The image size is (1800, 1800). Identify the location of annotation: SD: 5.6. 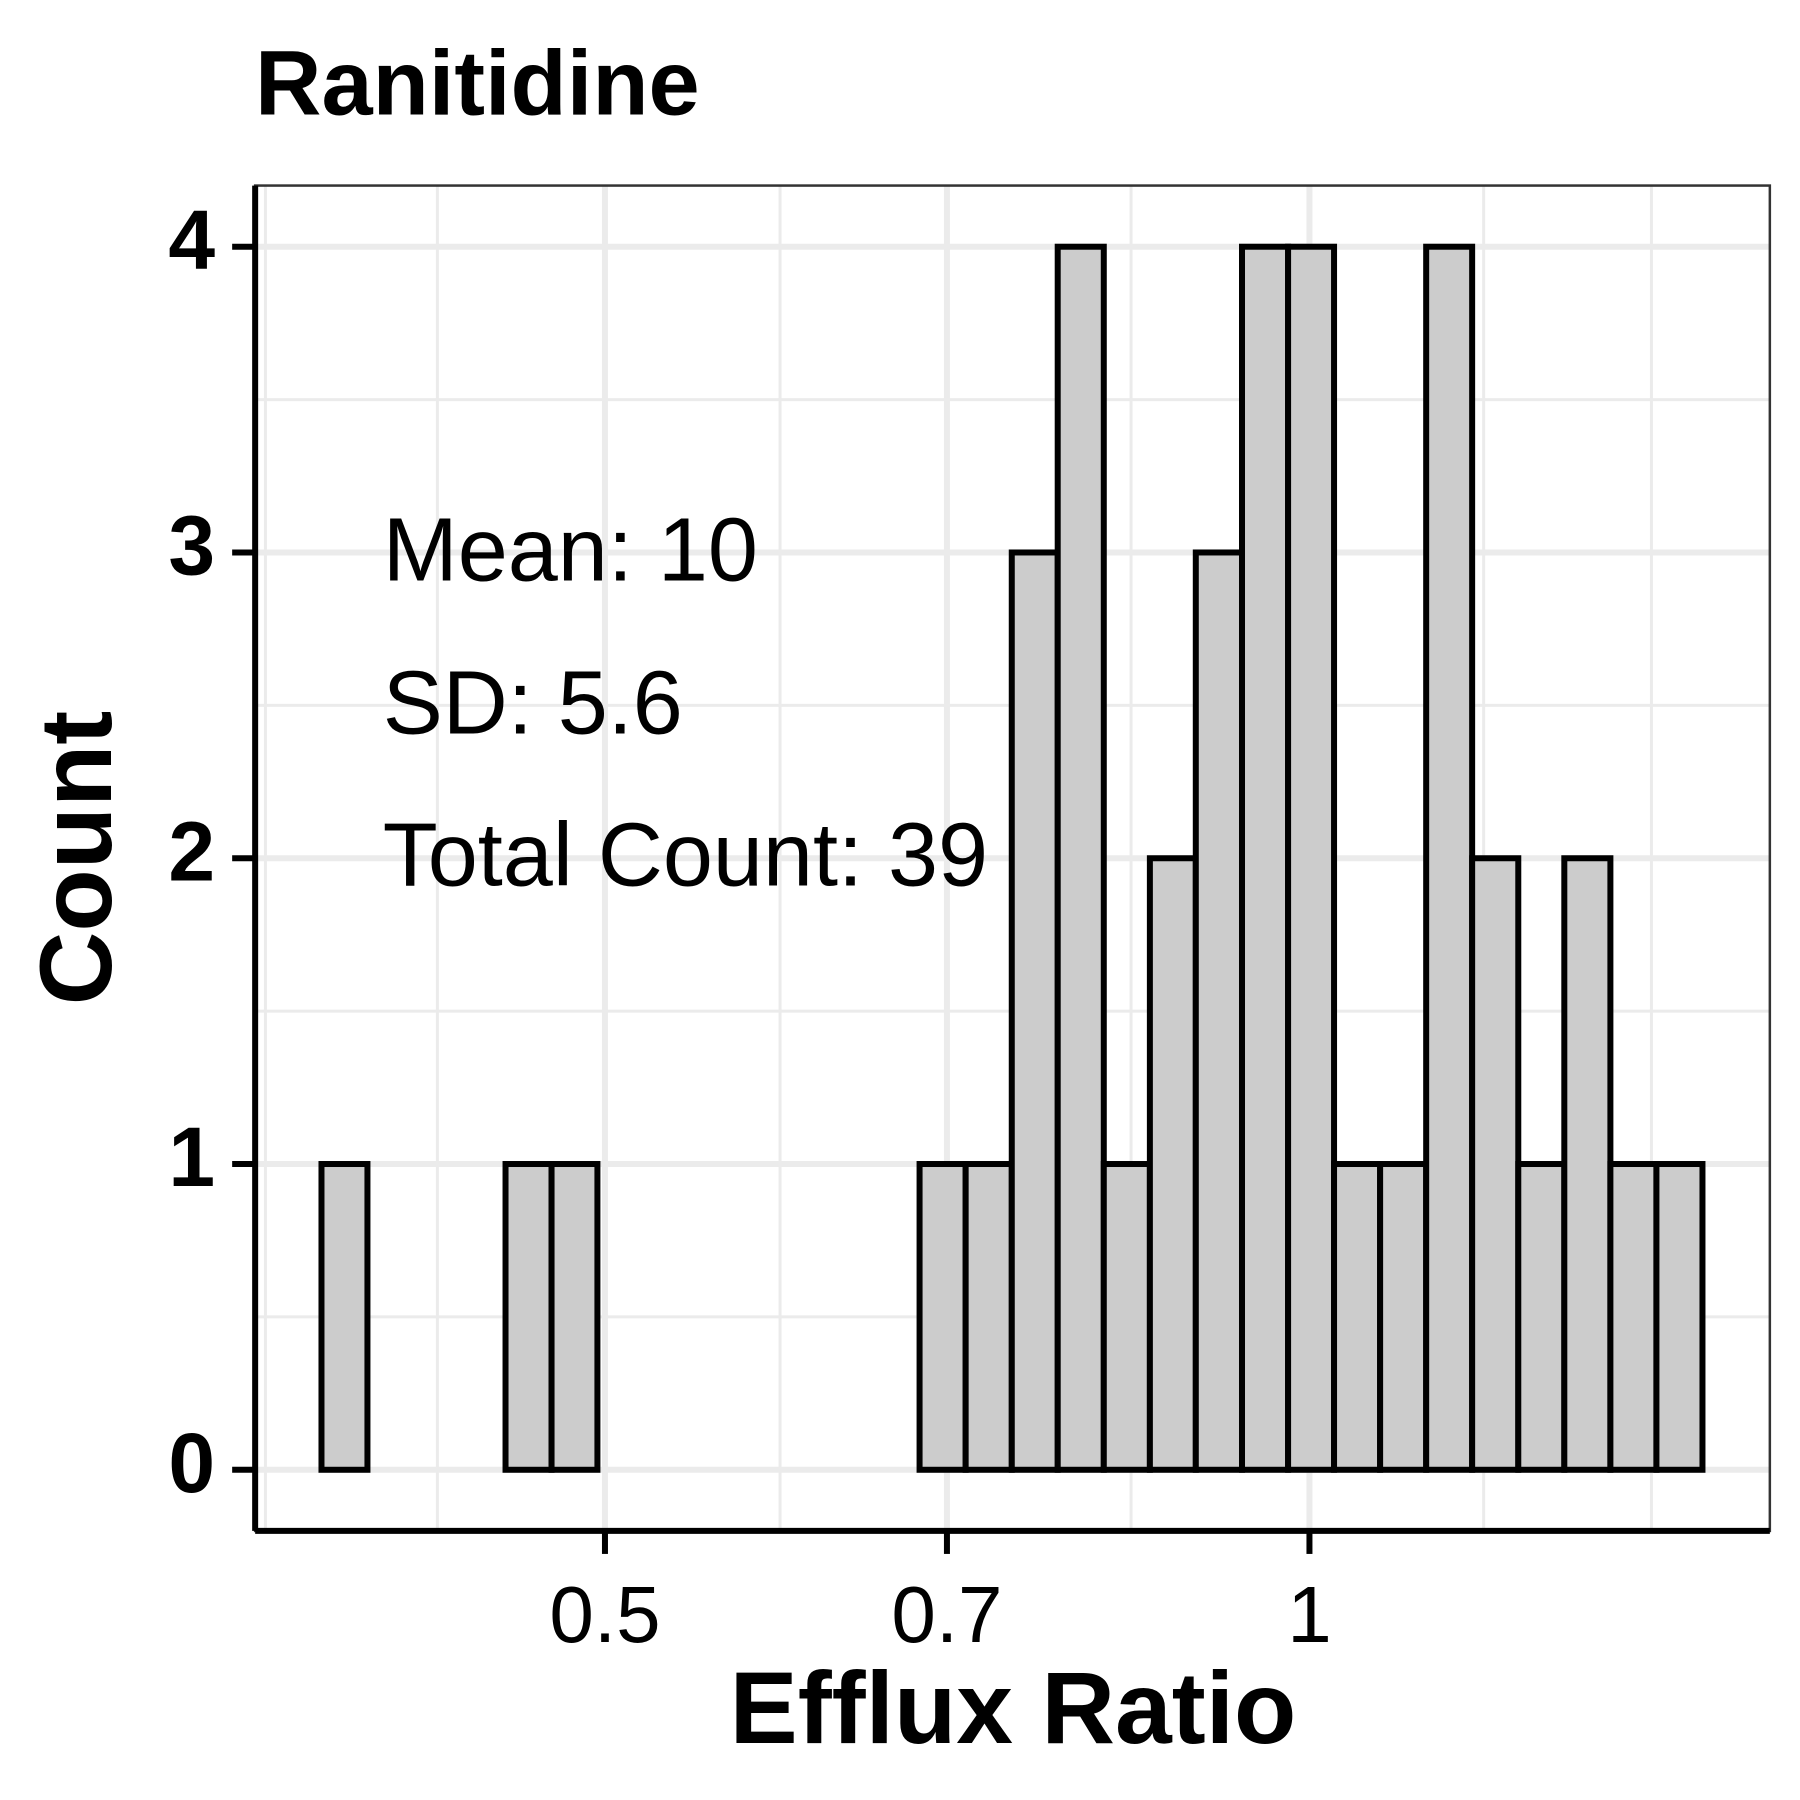
(533, 704).